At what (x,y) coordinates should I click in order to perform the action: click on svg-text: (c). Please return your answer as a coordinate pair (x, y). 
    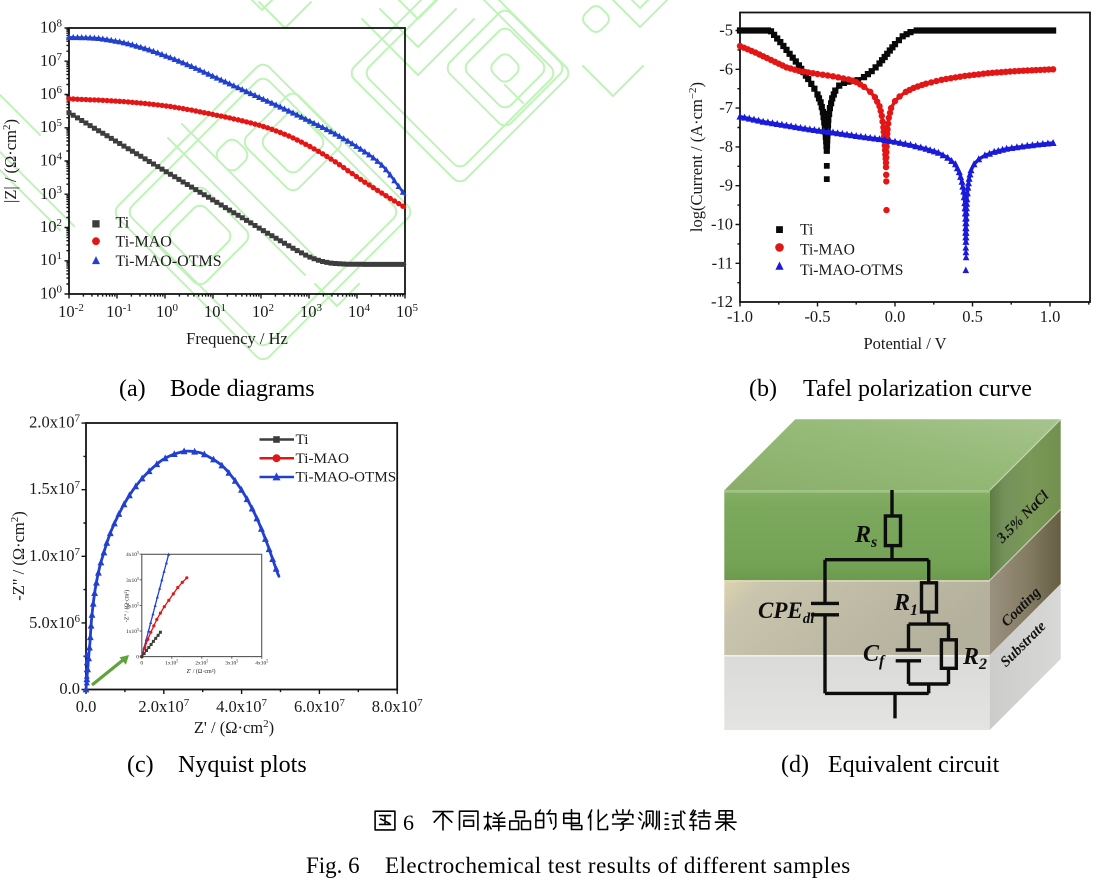
    Looking at the image, I should click on (140, 765).